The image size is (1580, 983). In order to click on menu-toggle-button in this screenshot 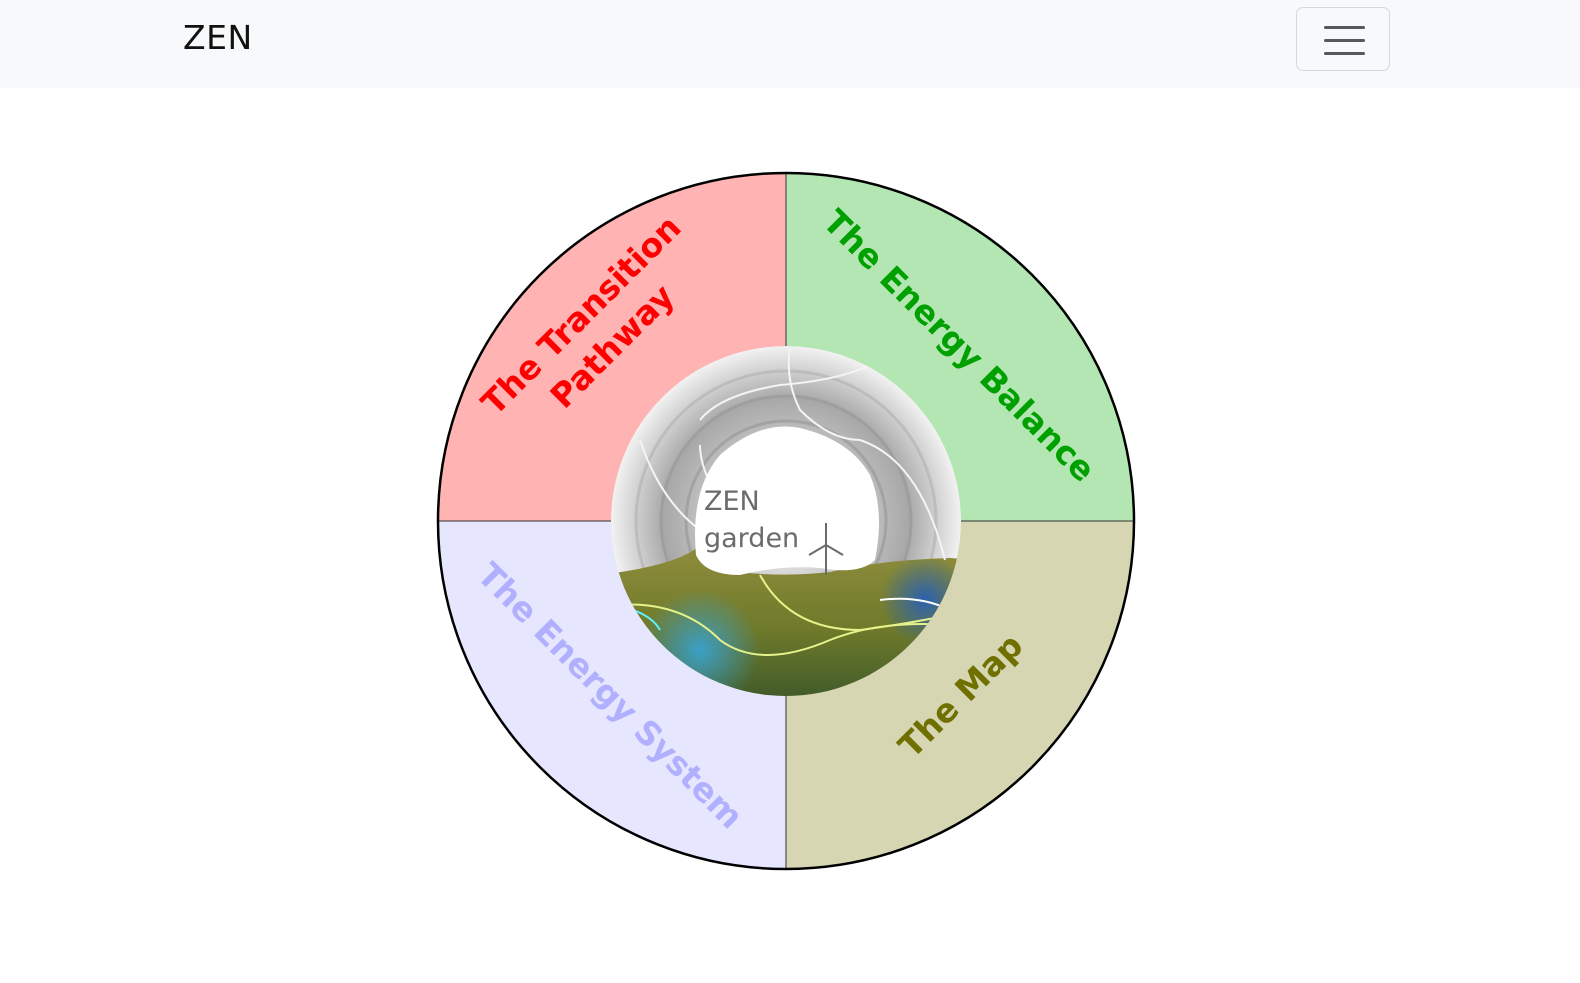, I will do `click(1343, 39)`.